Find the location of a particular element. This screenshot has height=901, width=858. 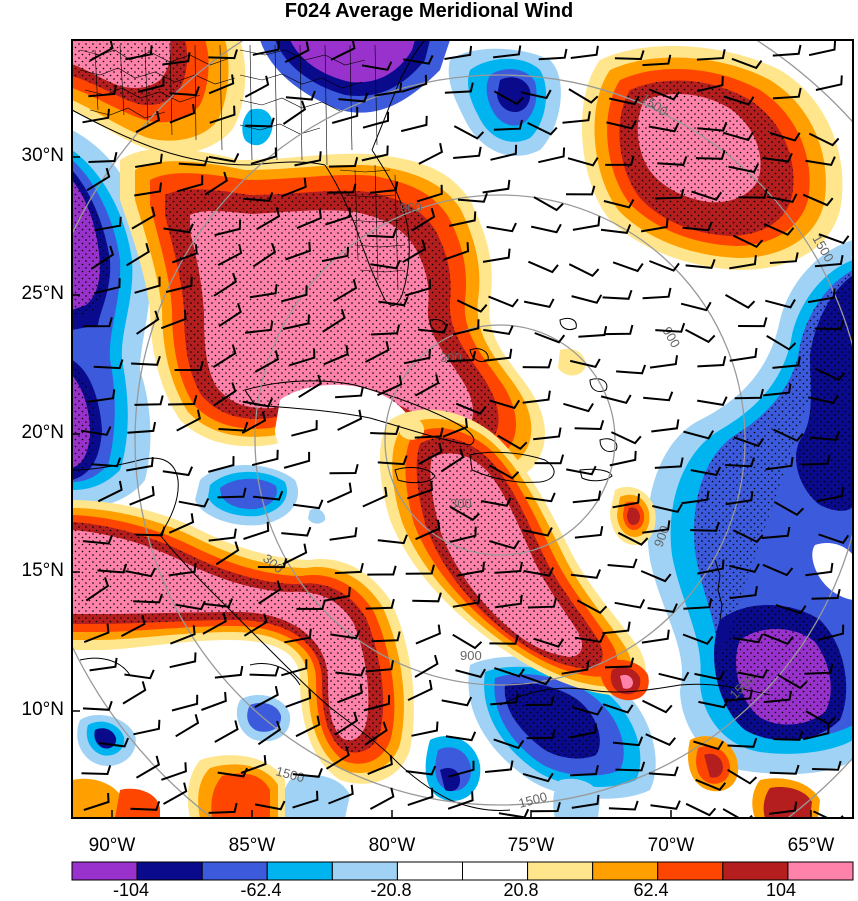

colorbar-swatch is located at coordinates (495, 871).